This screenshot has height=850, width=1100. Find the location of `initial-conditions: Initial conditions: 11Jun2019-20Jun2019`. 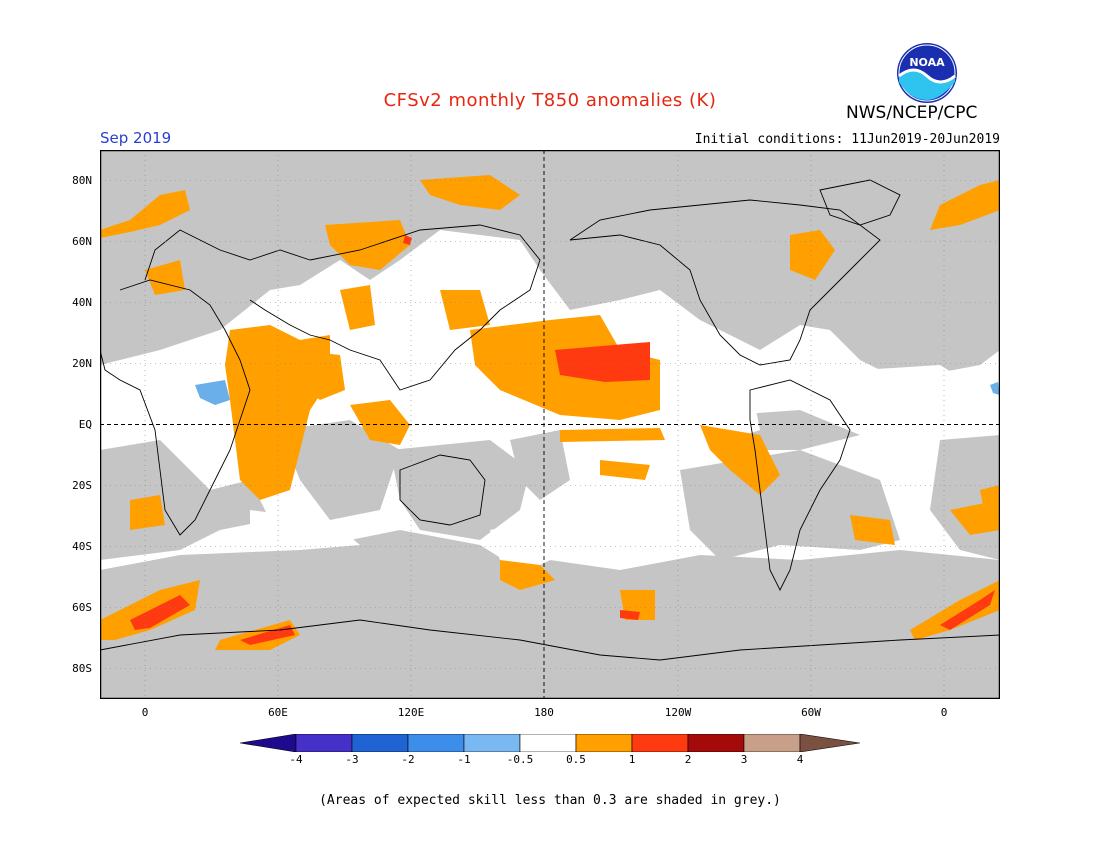

initial-conditions: Initial conditions: 11Jun2019-20Jun2019 is located at coordinates (847, 139).